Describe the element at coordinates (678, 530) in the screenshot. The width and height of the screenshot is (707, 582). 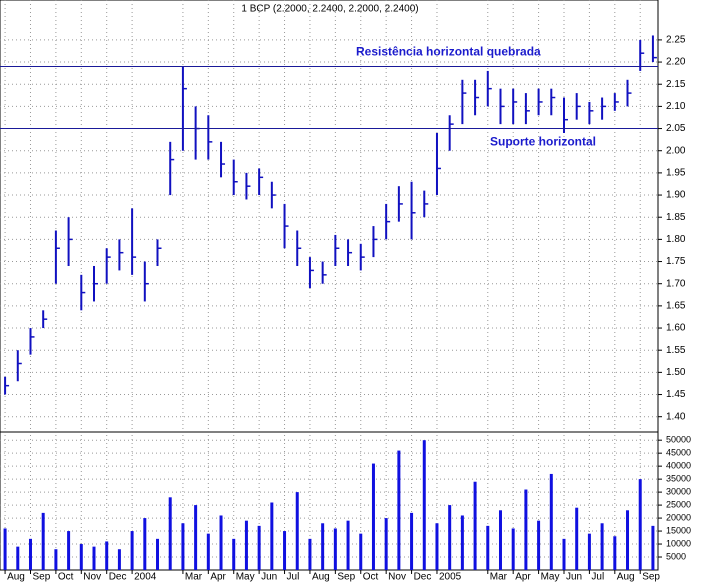
I see `y-tick-label: 15000` at that location.